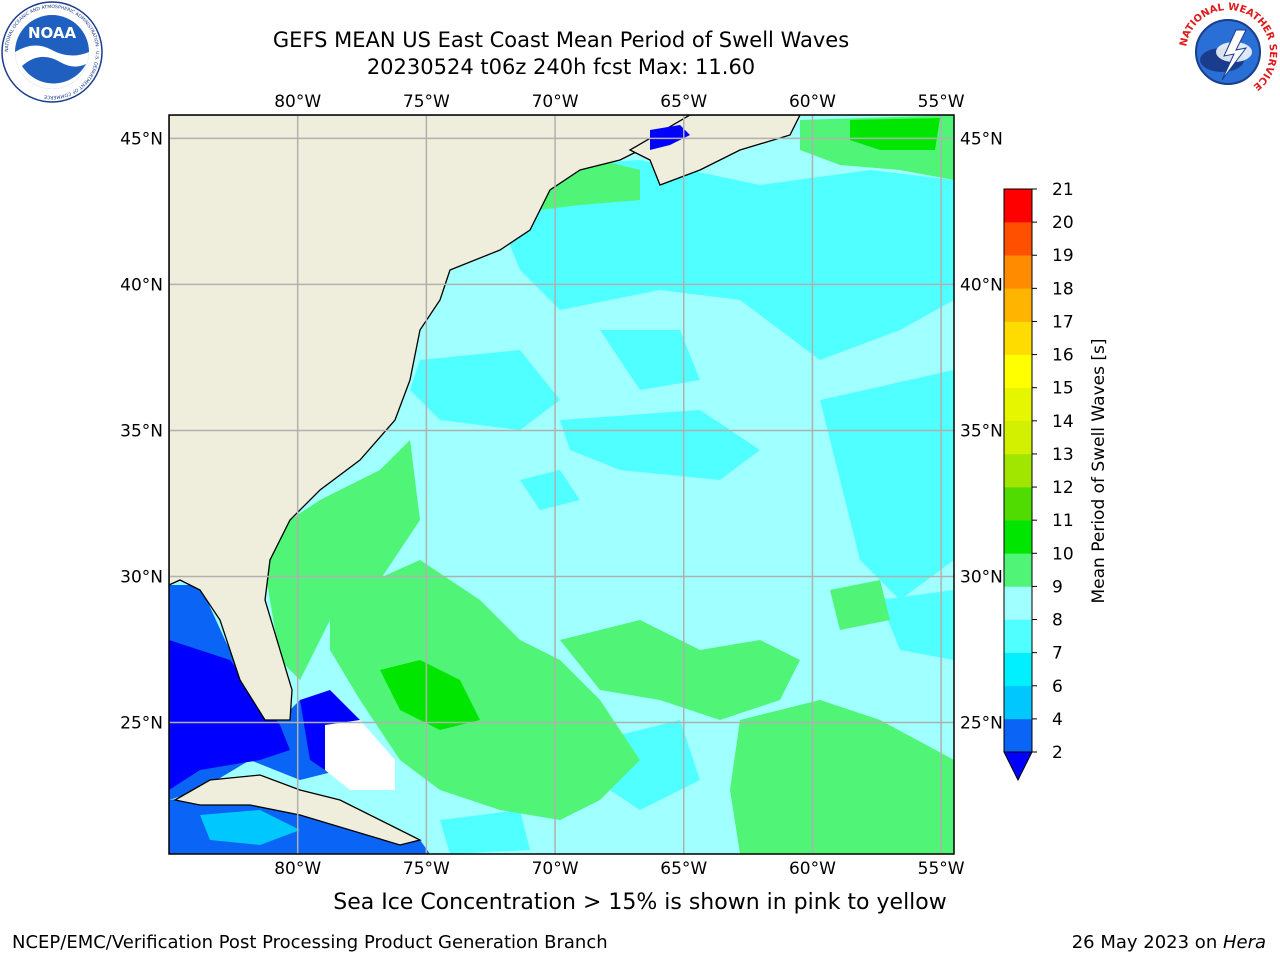  What do you see at coordinates (1063, 389) in the screenshot?
I see `colorbar-tick-label: 15` at bounding box center [1063, 389].